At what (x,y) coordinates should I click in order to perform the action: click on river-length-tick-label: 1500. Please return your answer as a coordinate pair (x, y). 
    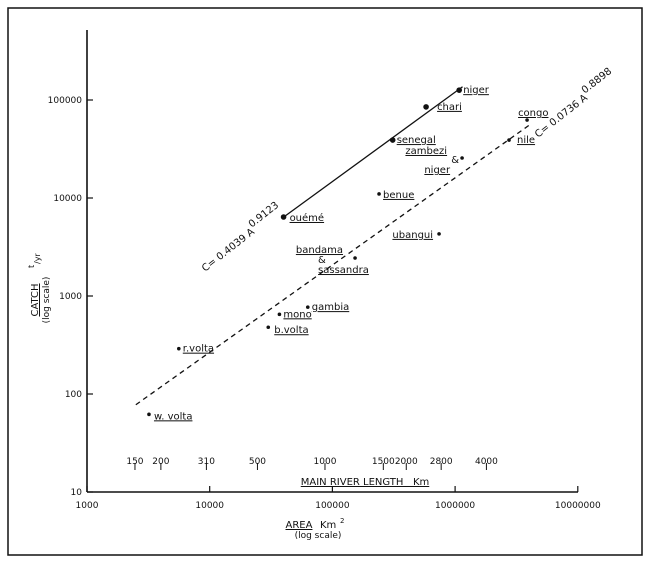
    Looking at the image, I should click on (383, 462).